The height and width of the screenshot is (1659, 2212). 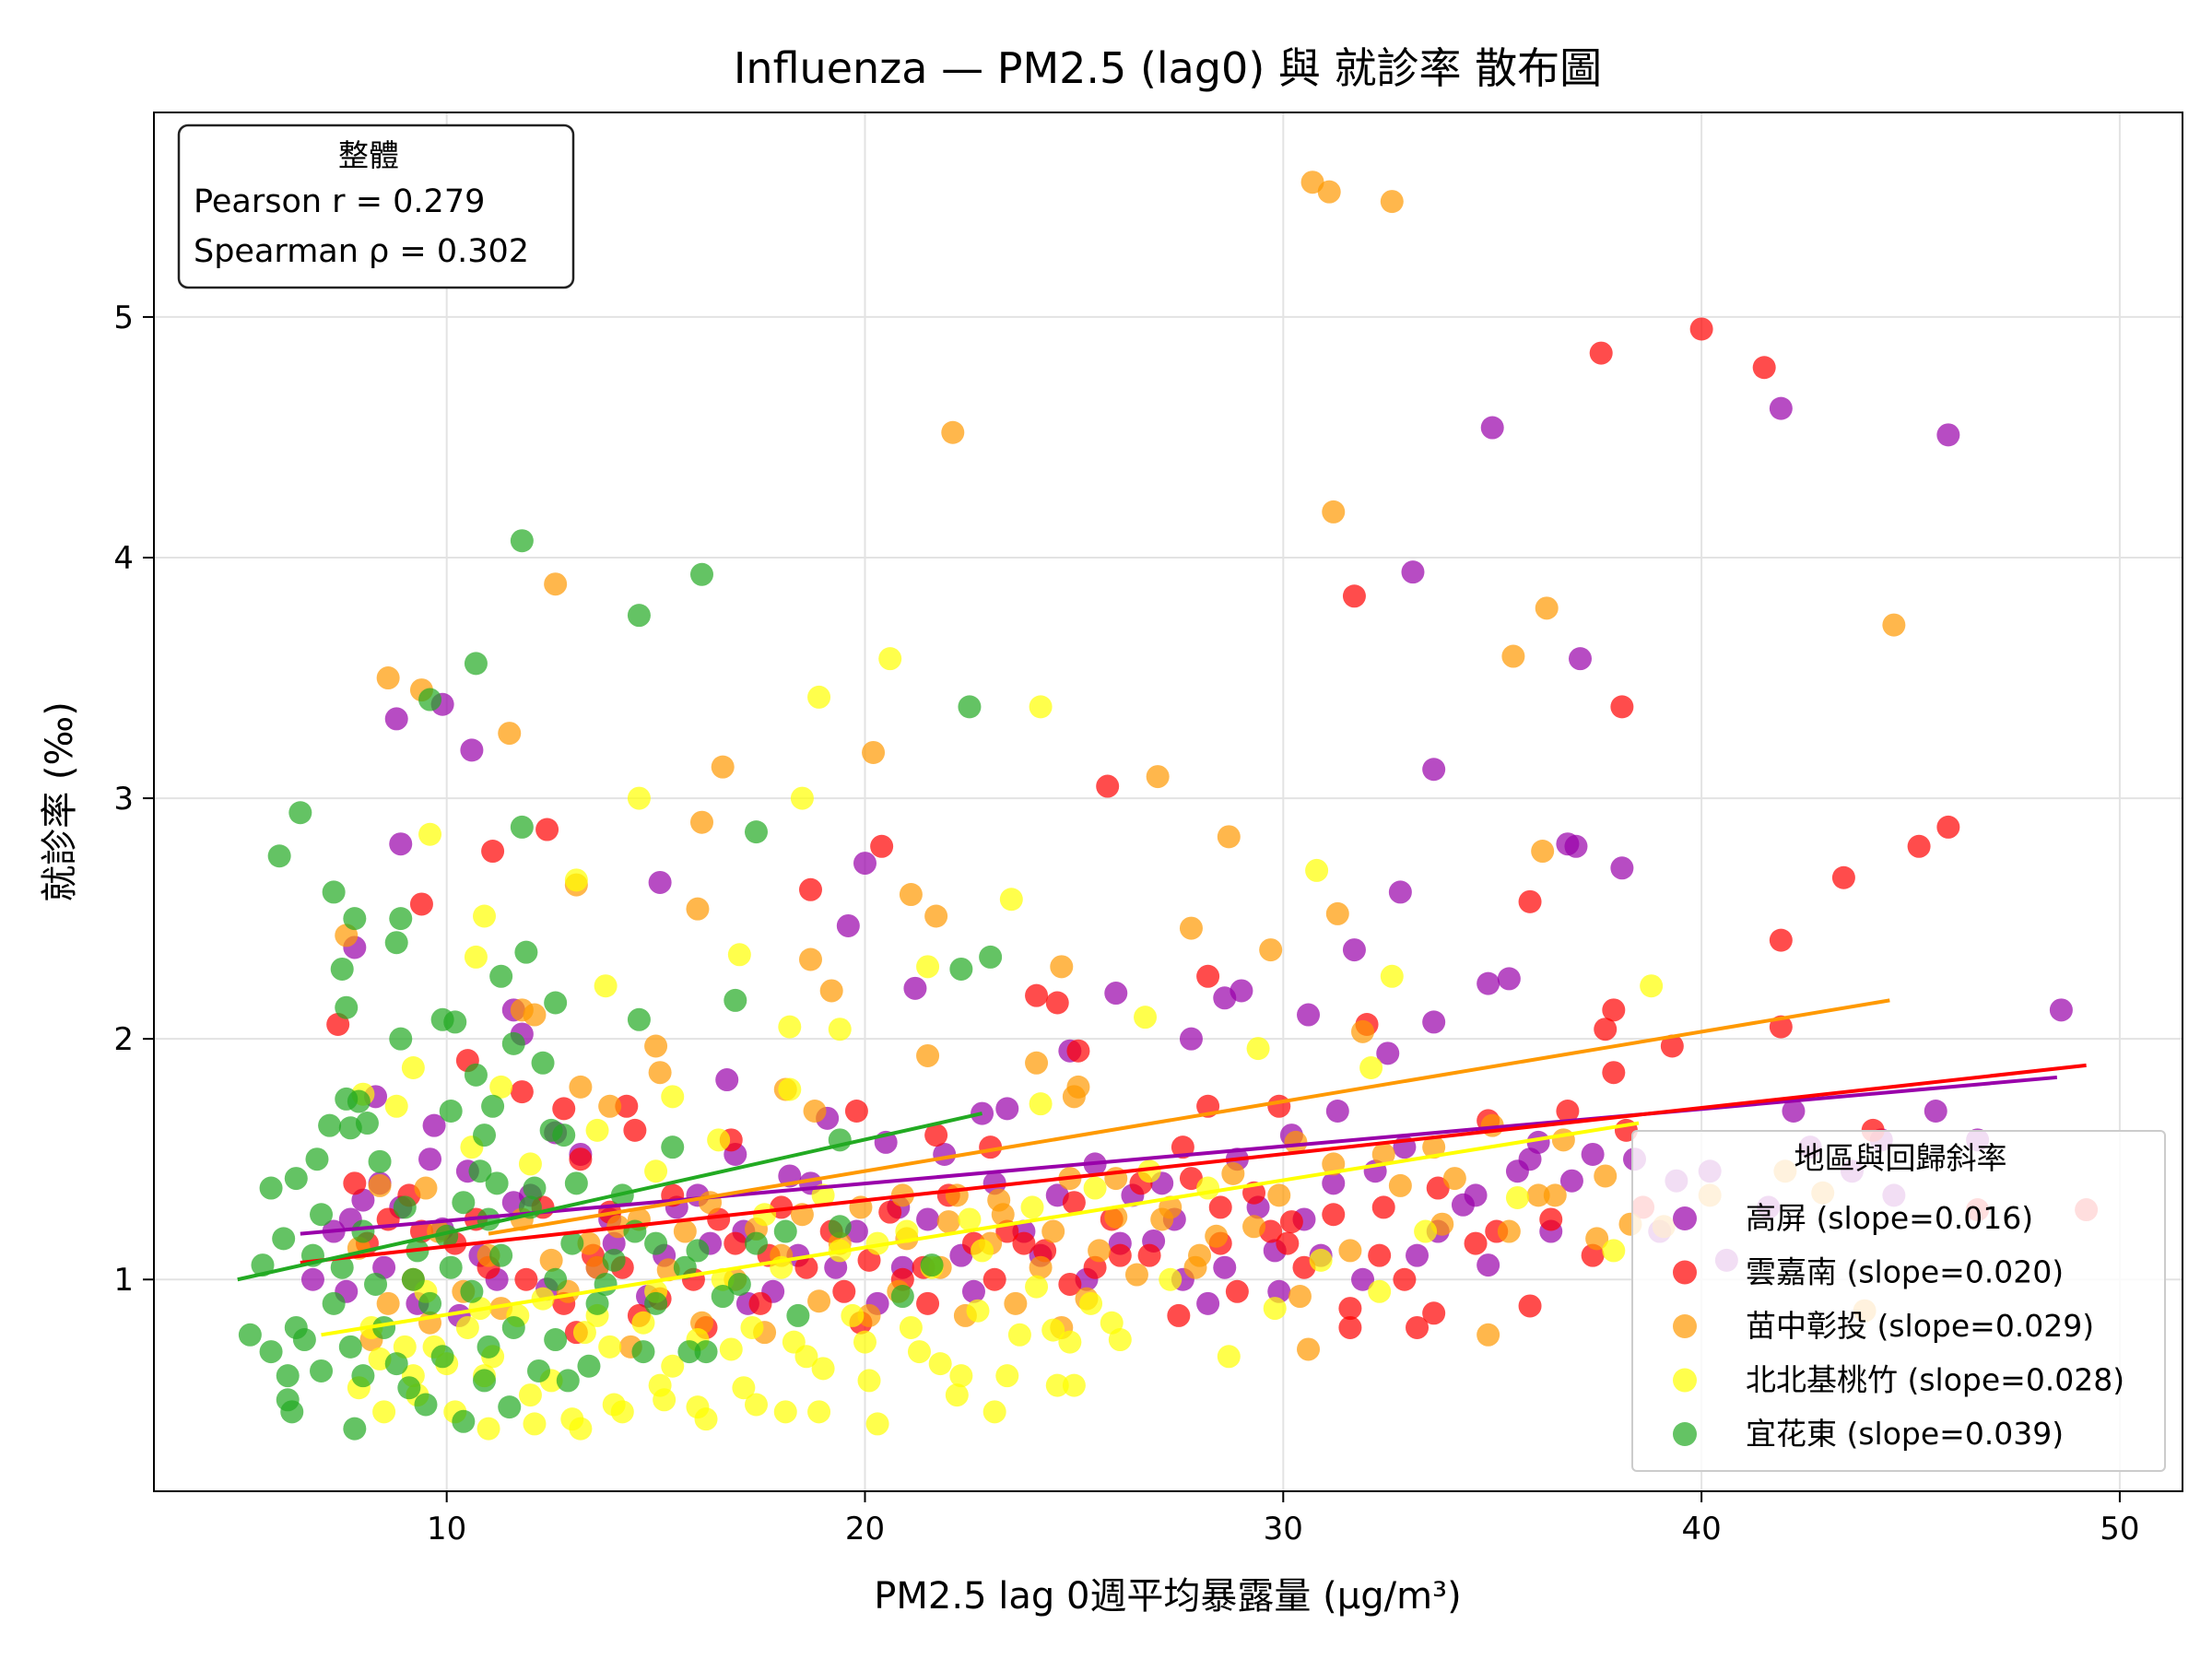 I want to click on stats-box-title: 整體, so click(x=368, y=155).